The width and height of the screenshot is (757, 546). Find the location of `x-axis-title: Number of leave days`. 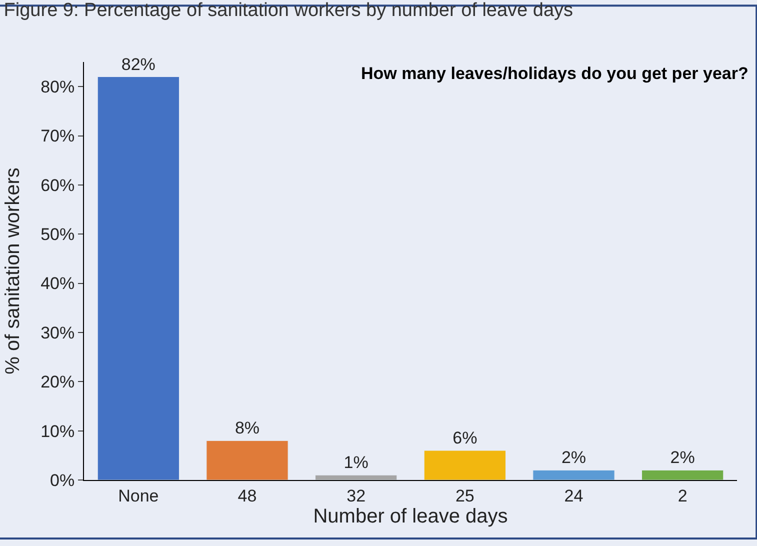

x-axis-title: Number of leave days is located at coordinates (410, 516).